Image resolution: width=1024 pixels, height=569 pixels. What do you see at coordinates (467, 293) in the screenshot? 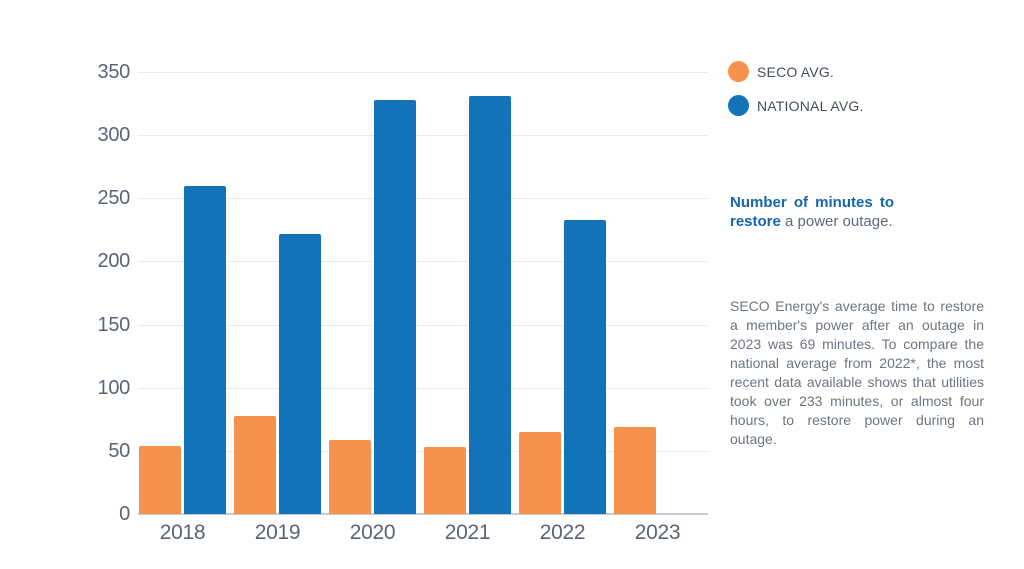
I see `bar-group-2021` at bounding box center [467, 293].